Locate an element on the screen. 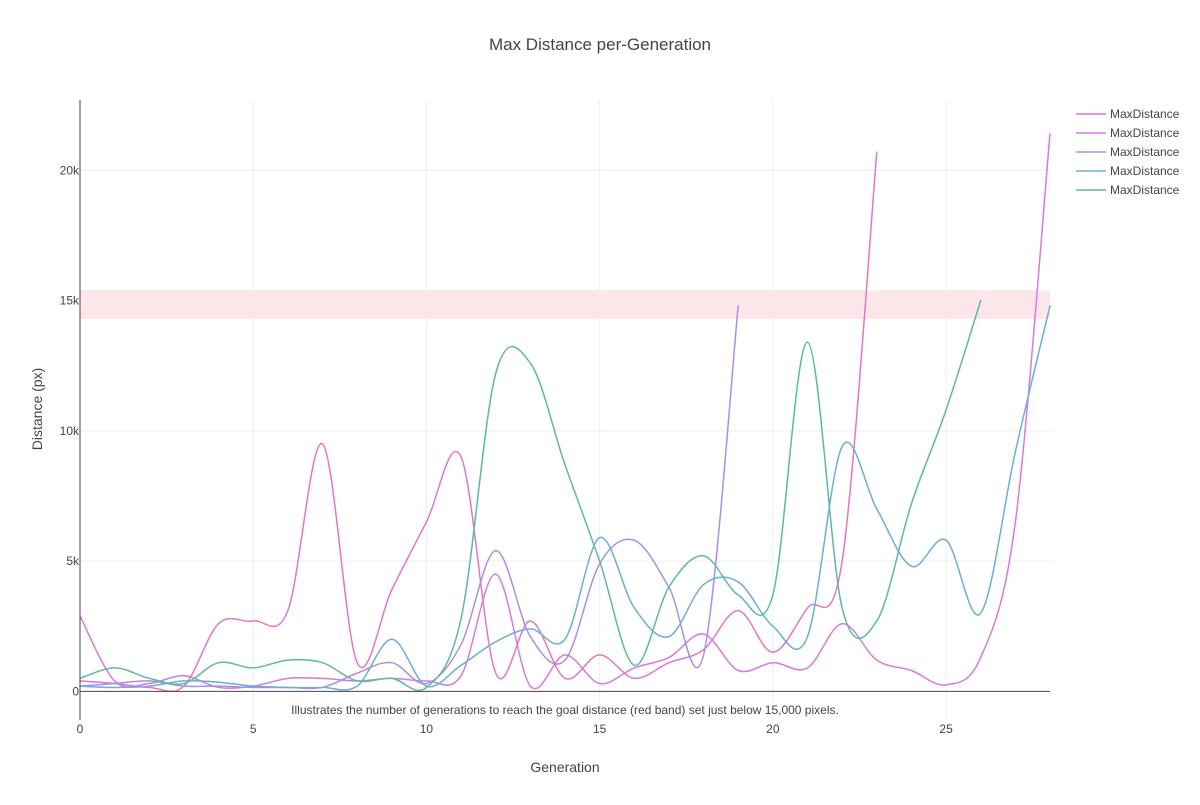 This screenshot has width=1200, height=805. chart-title: Max Distance per-Generation is located at coordinates (600, 44).